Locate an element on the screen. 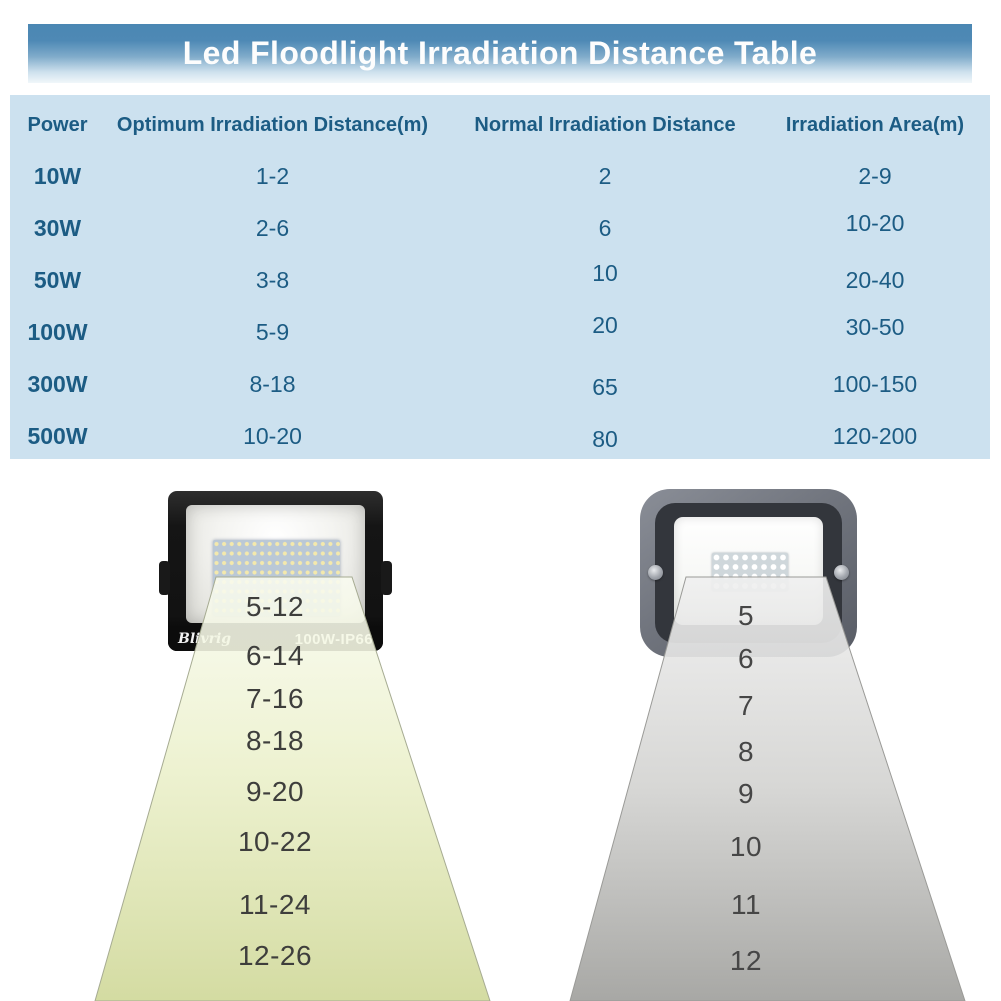  beam-distance-label: 10-22 is located at coordinates (275, 841).